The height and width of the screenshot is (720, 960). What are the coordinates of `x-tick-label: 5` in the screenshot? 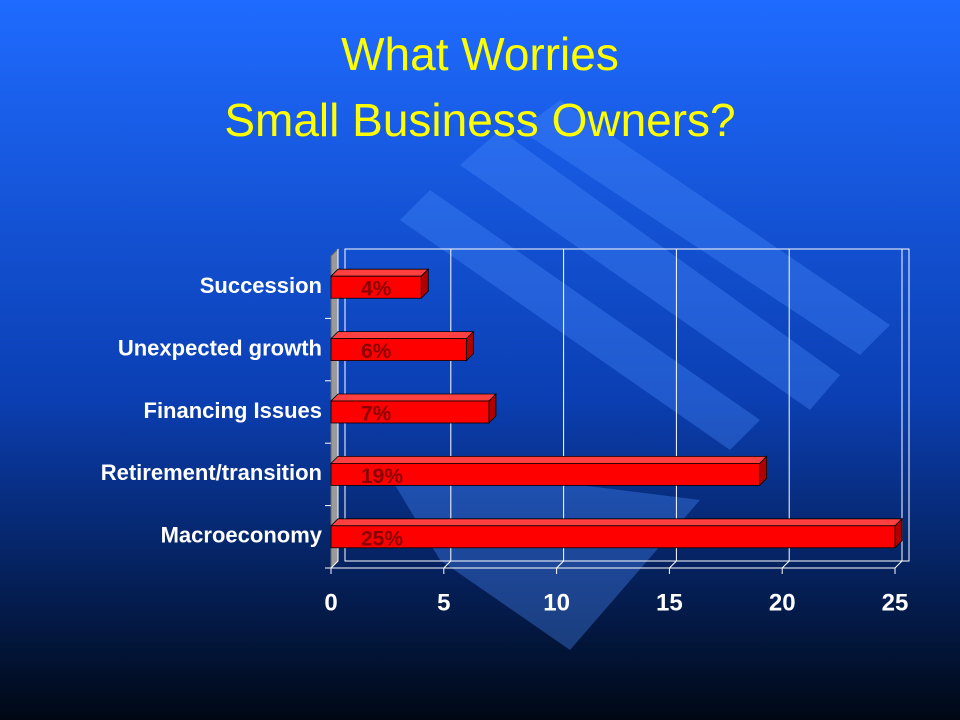 It's located at (443, 602).